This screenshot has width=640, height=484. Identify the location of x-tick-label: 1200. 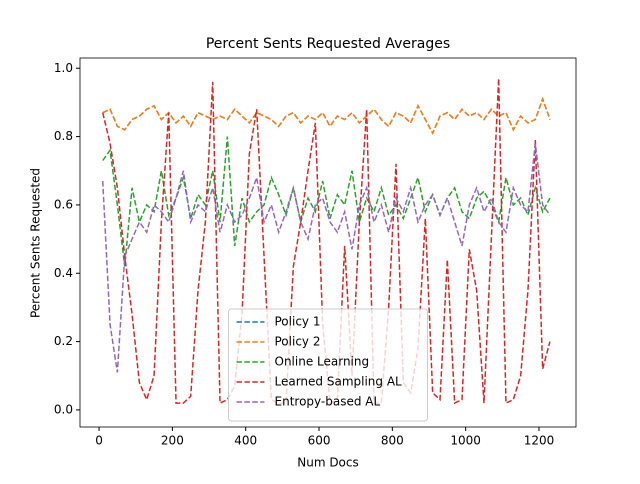
(539, 441).